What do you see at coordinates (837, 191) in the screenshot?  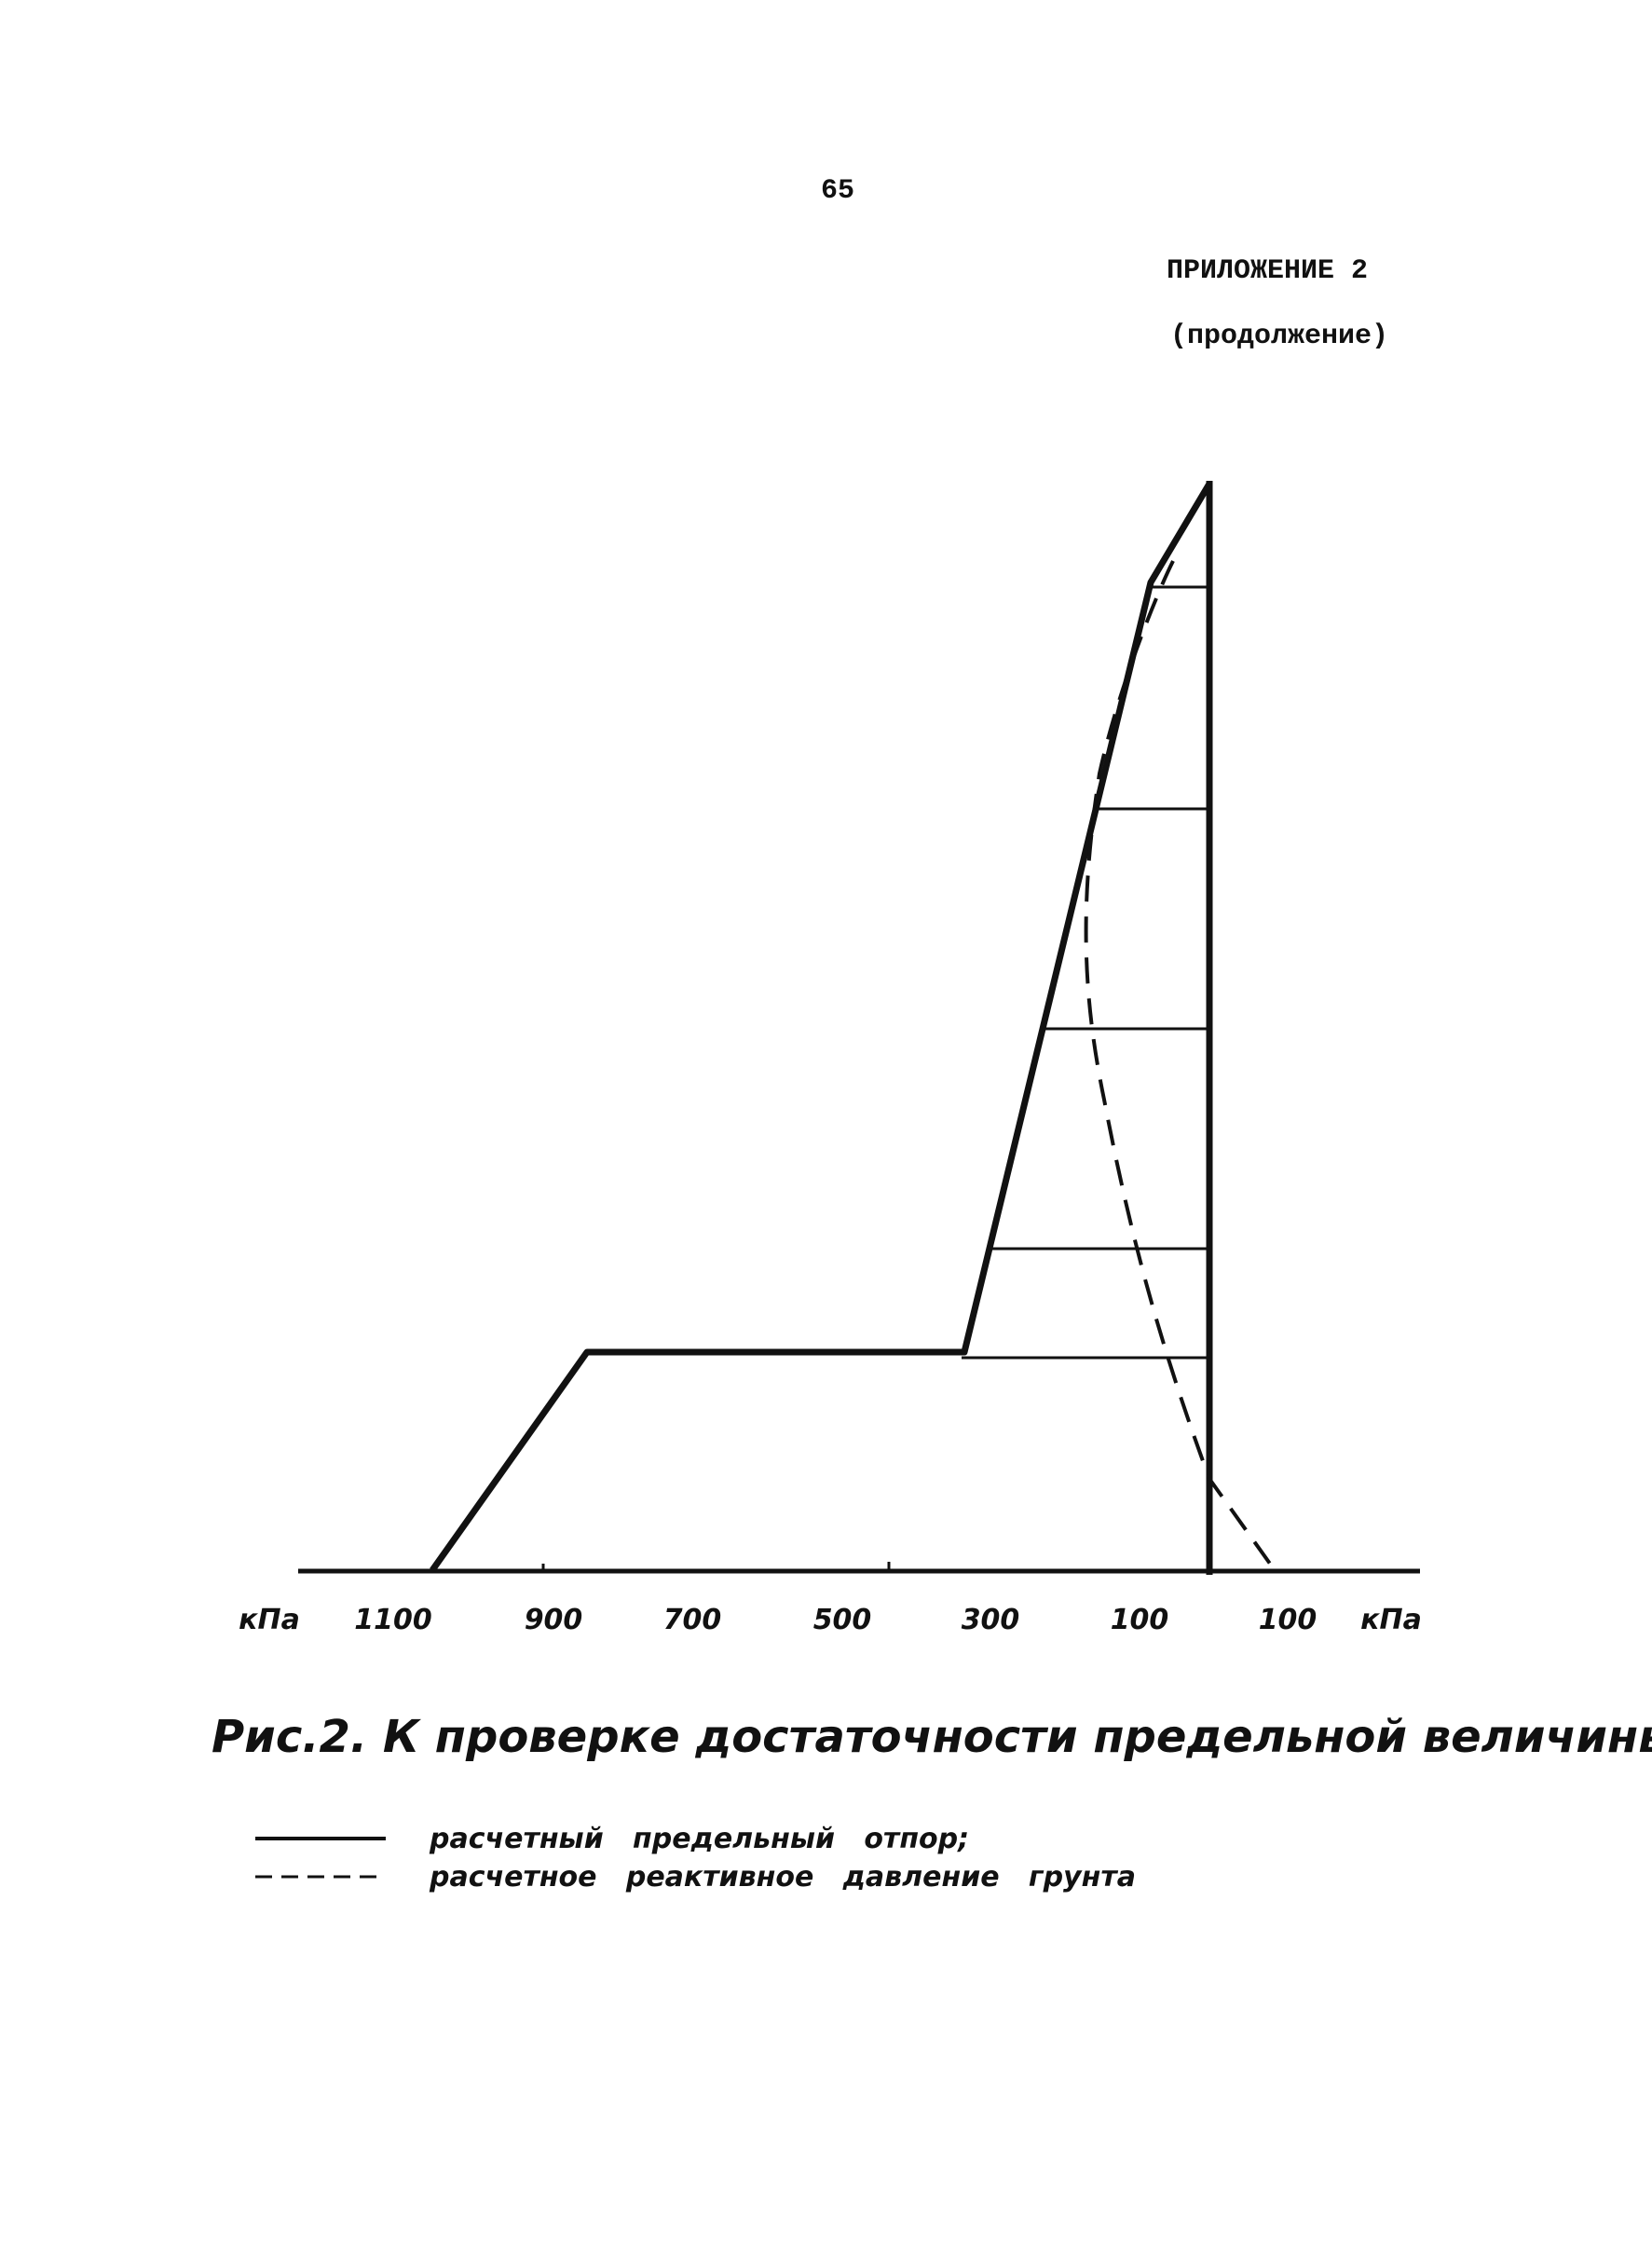 I see `page-number: 65` at bounding box center [837, 191].